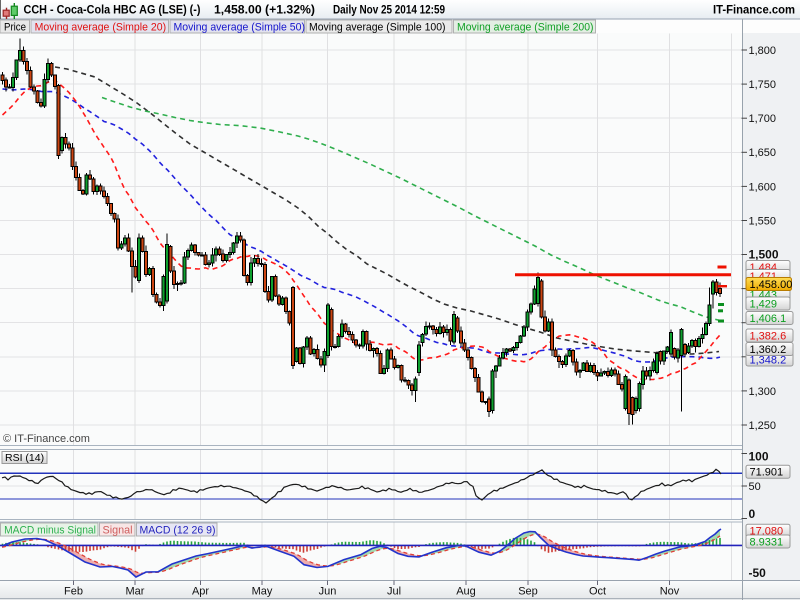  What do you see at coordinates (670, 592) in the screenshot?
I see `svg-text: Nov` at bounding box center [670, 592].